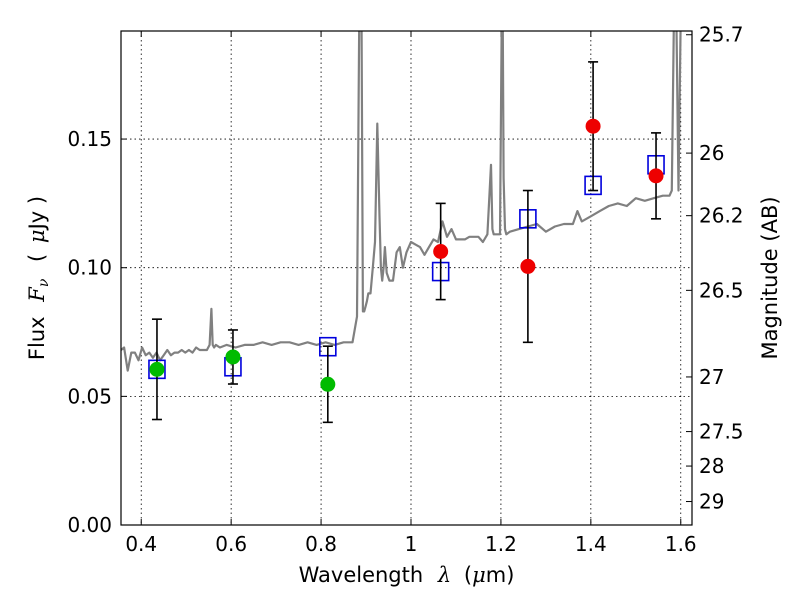  What do you see at coordinates (141, 544) in the screenshot?
I see `x-tick-label: 0.4` at bounding box center [141, 544].